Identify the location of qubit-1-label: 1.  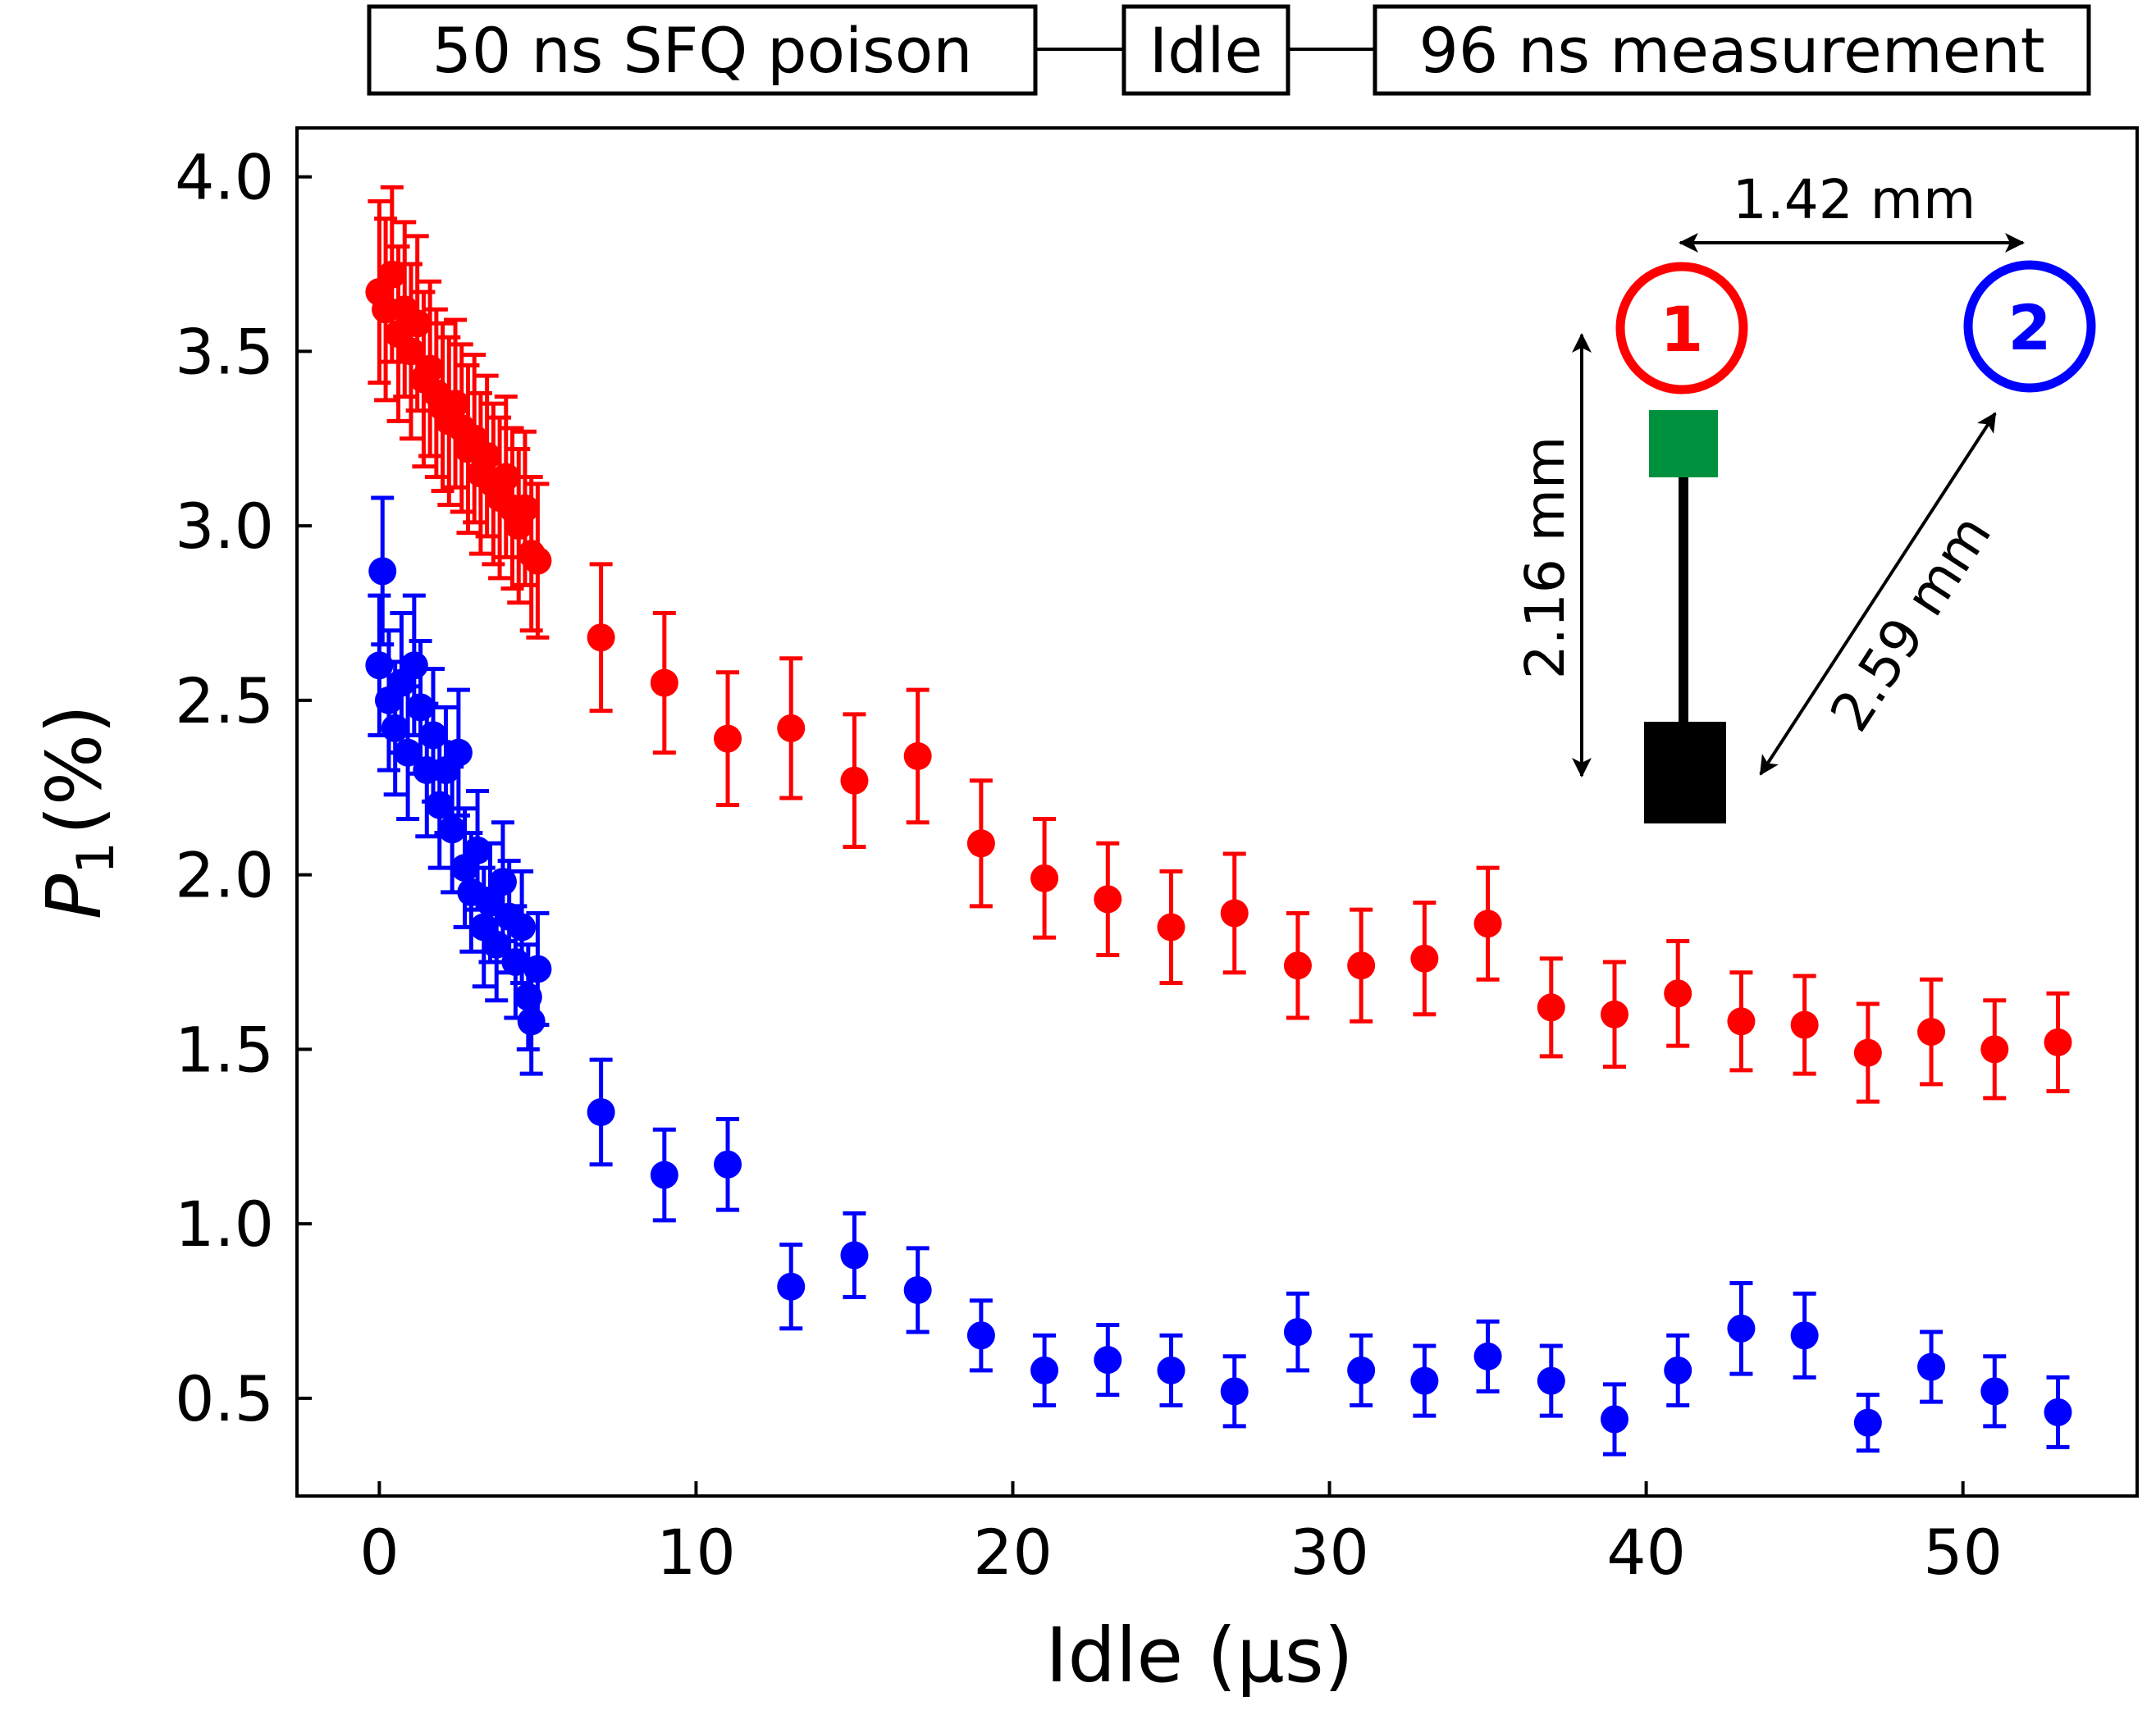
(1682, 329).